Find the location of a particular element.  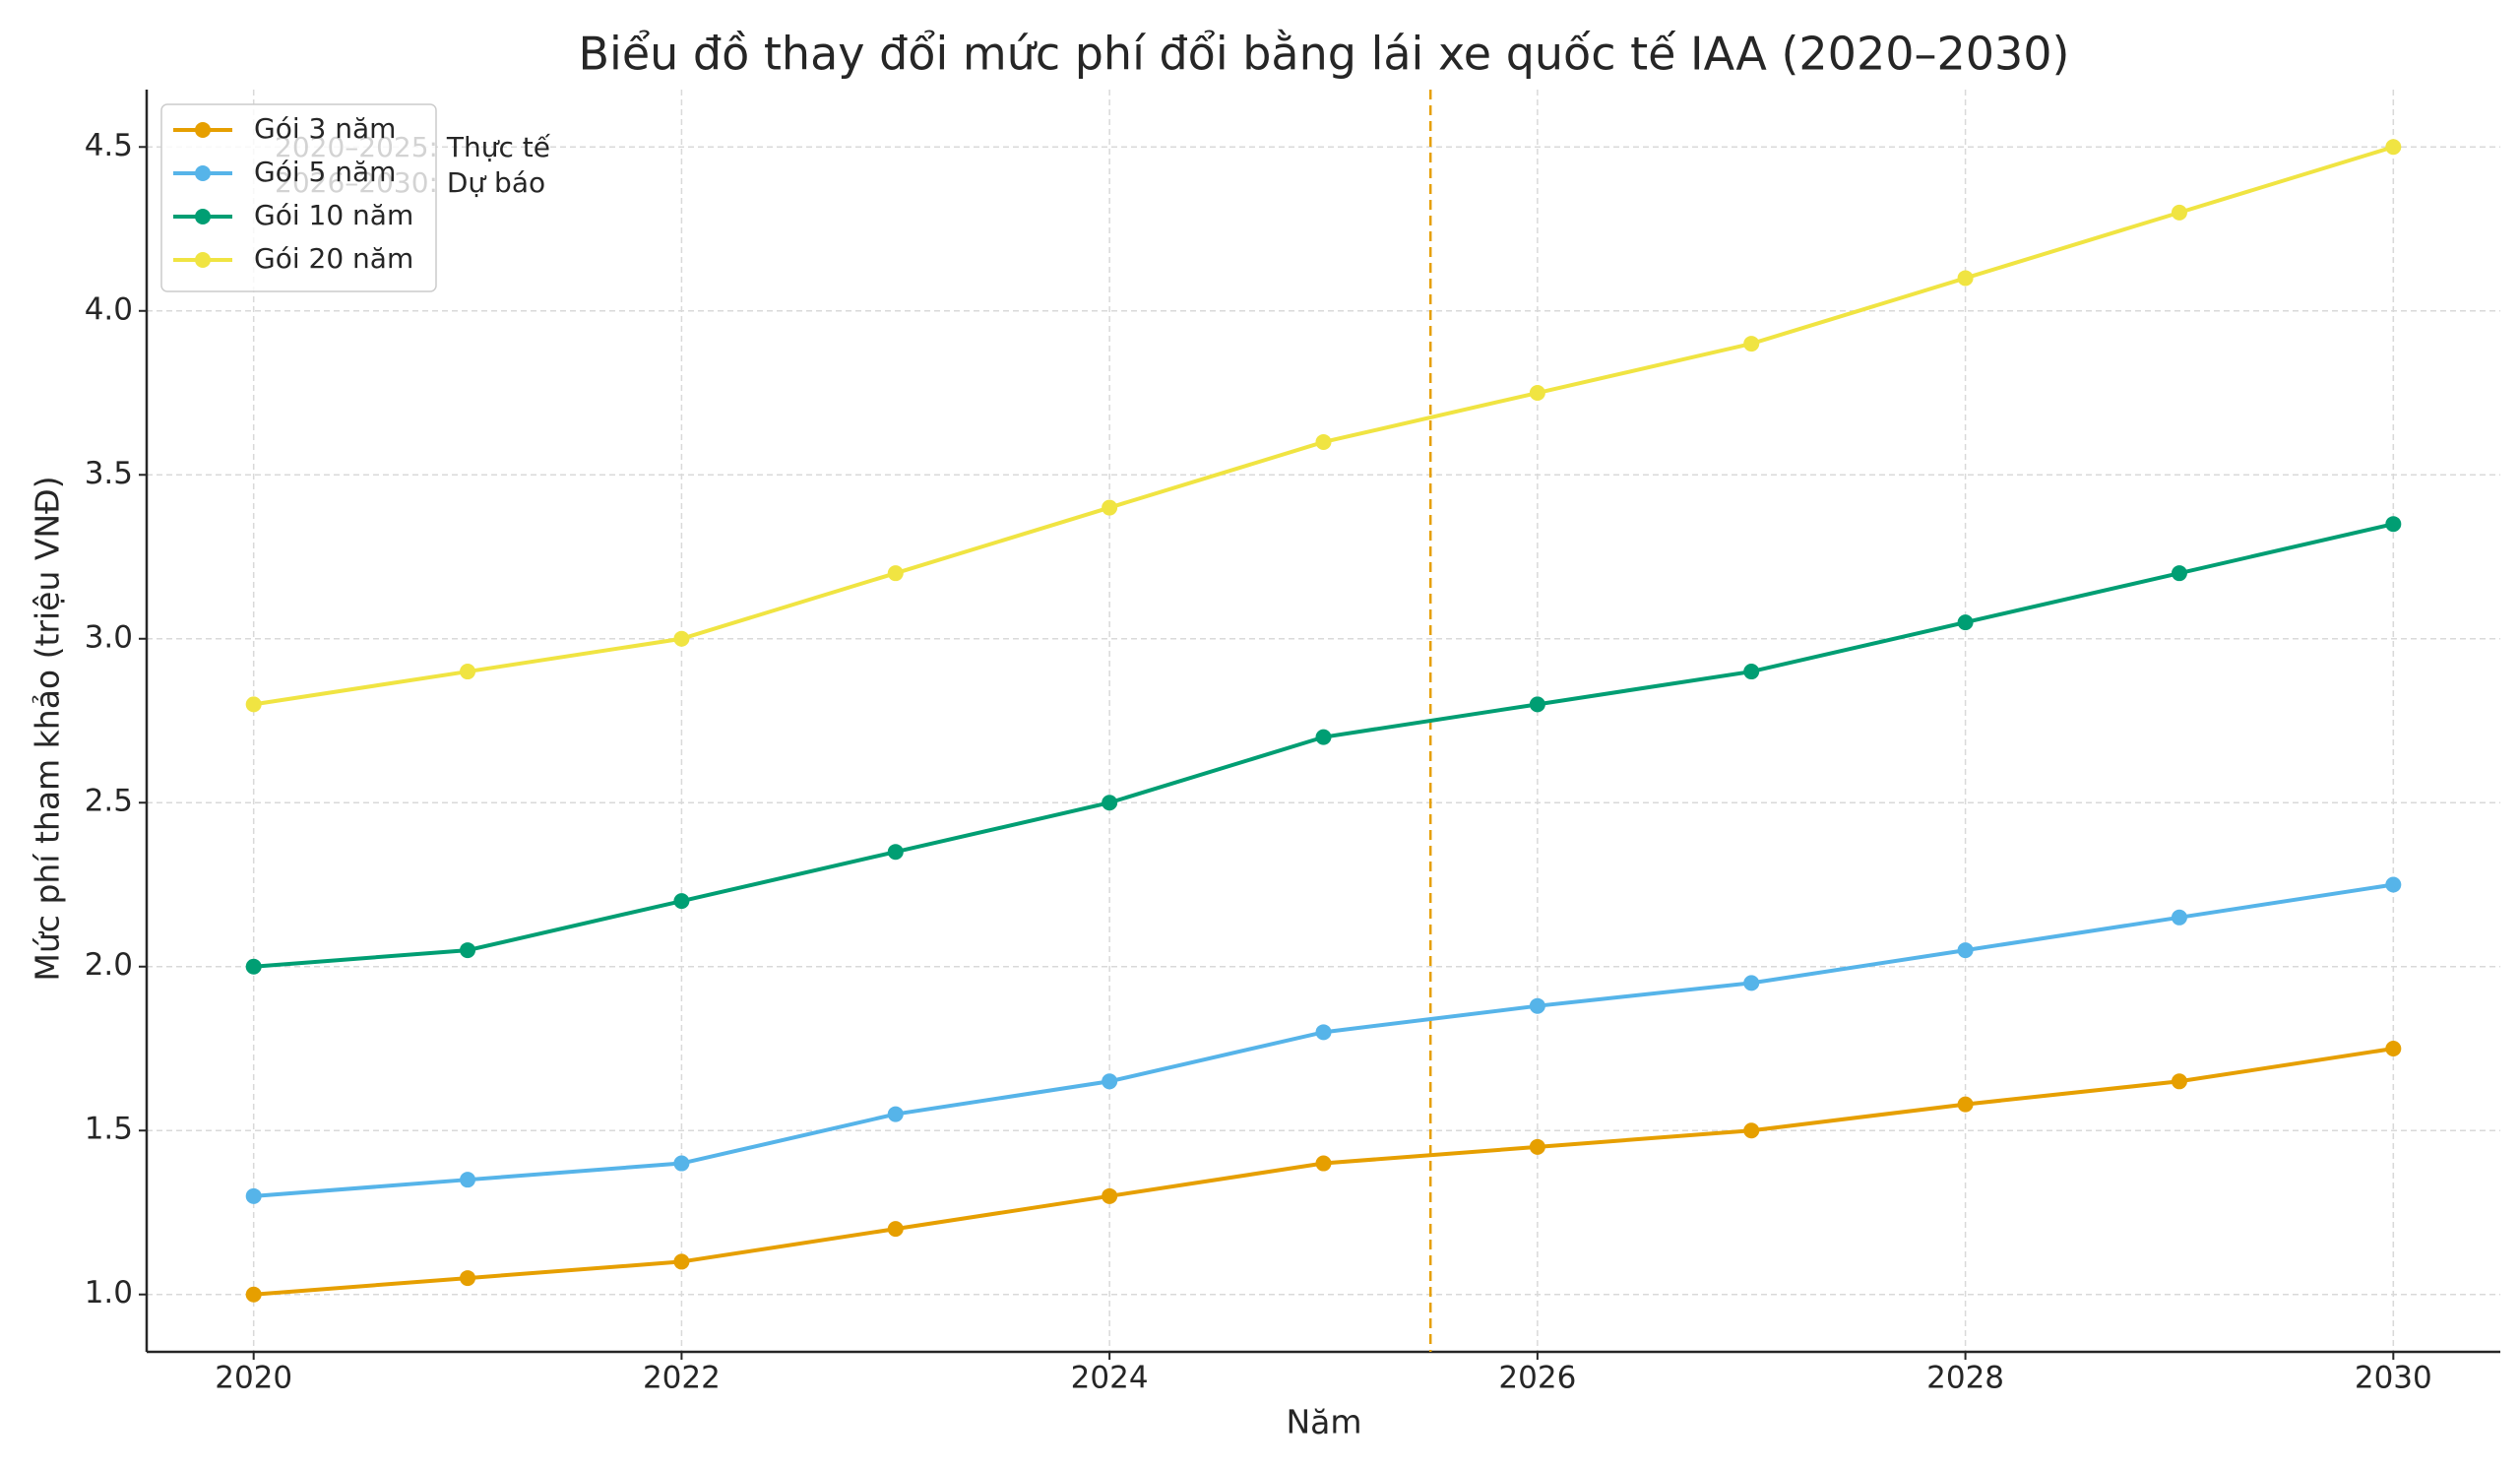

y-tick-label: 1.0 is located at coordinates (109, 1292).